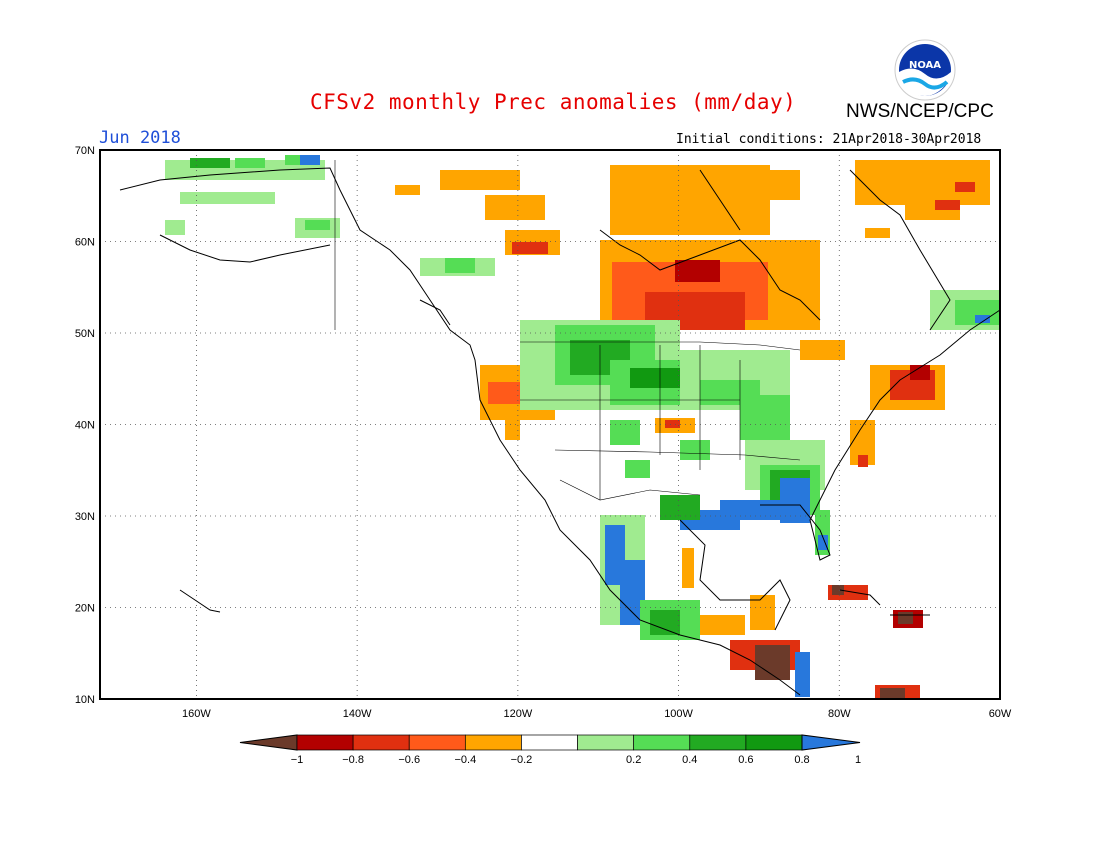 The width and height of the screenshot is (1100, 850). Describe the element at coordinates (522, 760) in the screenshot. I see `colorbar-label: −0.2` at that location.